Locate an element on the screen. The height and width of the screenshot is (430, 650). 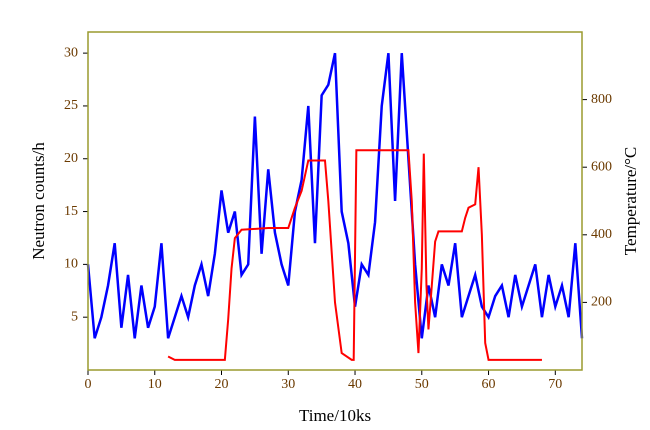
y-tick-label: 20 is located at coordinates (71, 158).